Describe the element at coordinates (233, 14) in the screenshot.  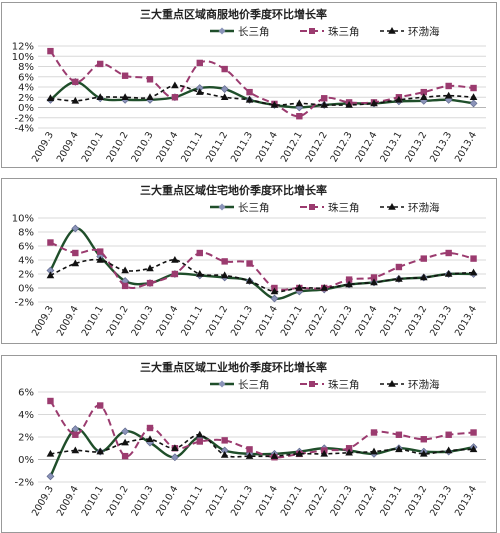
I see `chart-title: 三大重点区域商服地价季度环比增长率` at that location.